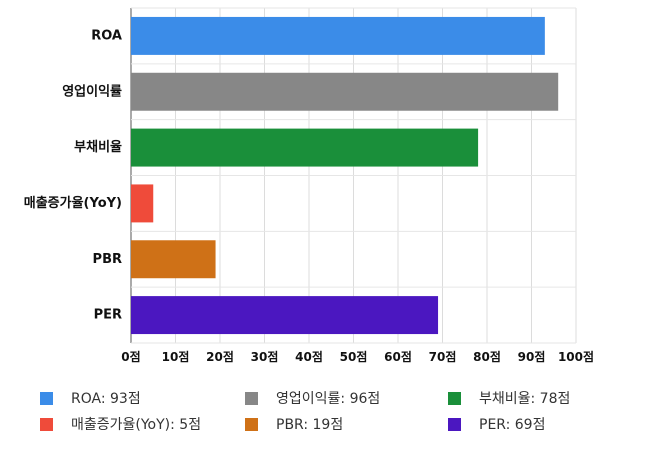 The height and width of the screenshot is (450, 650). What do you see at coordinates (525, 399) in the screenshot?
I see `legend-label: 부채비율: 78점` at bounding box center [525, 399].